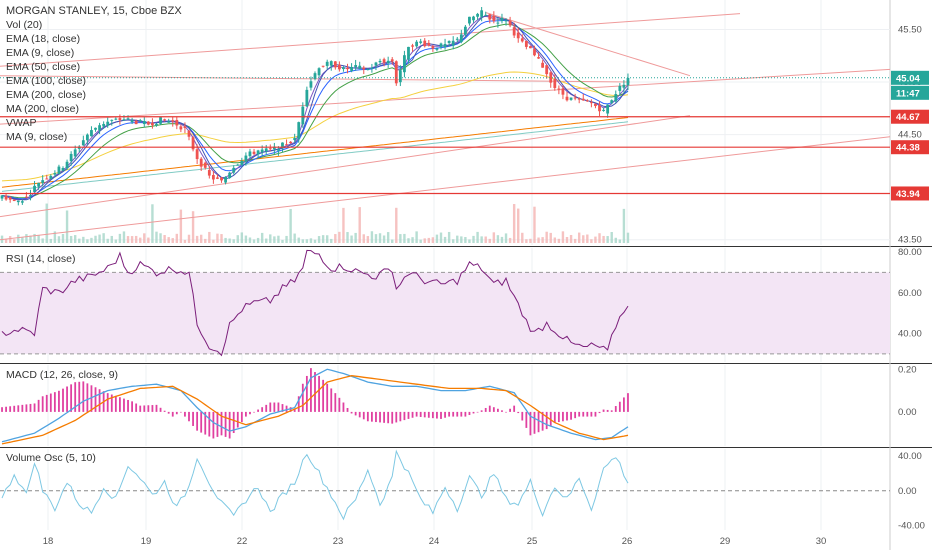 The height and width of the screenshot is (550, 932). What do you see at coordinates (445, 96) in the screenshot?
I see `trend-line` at bounding box center [445, 96].